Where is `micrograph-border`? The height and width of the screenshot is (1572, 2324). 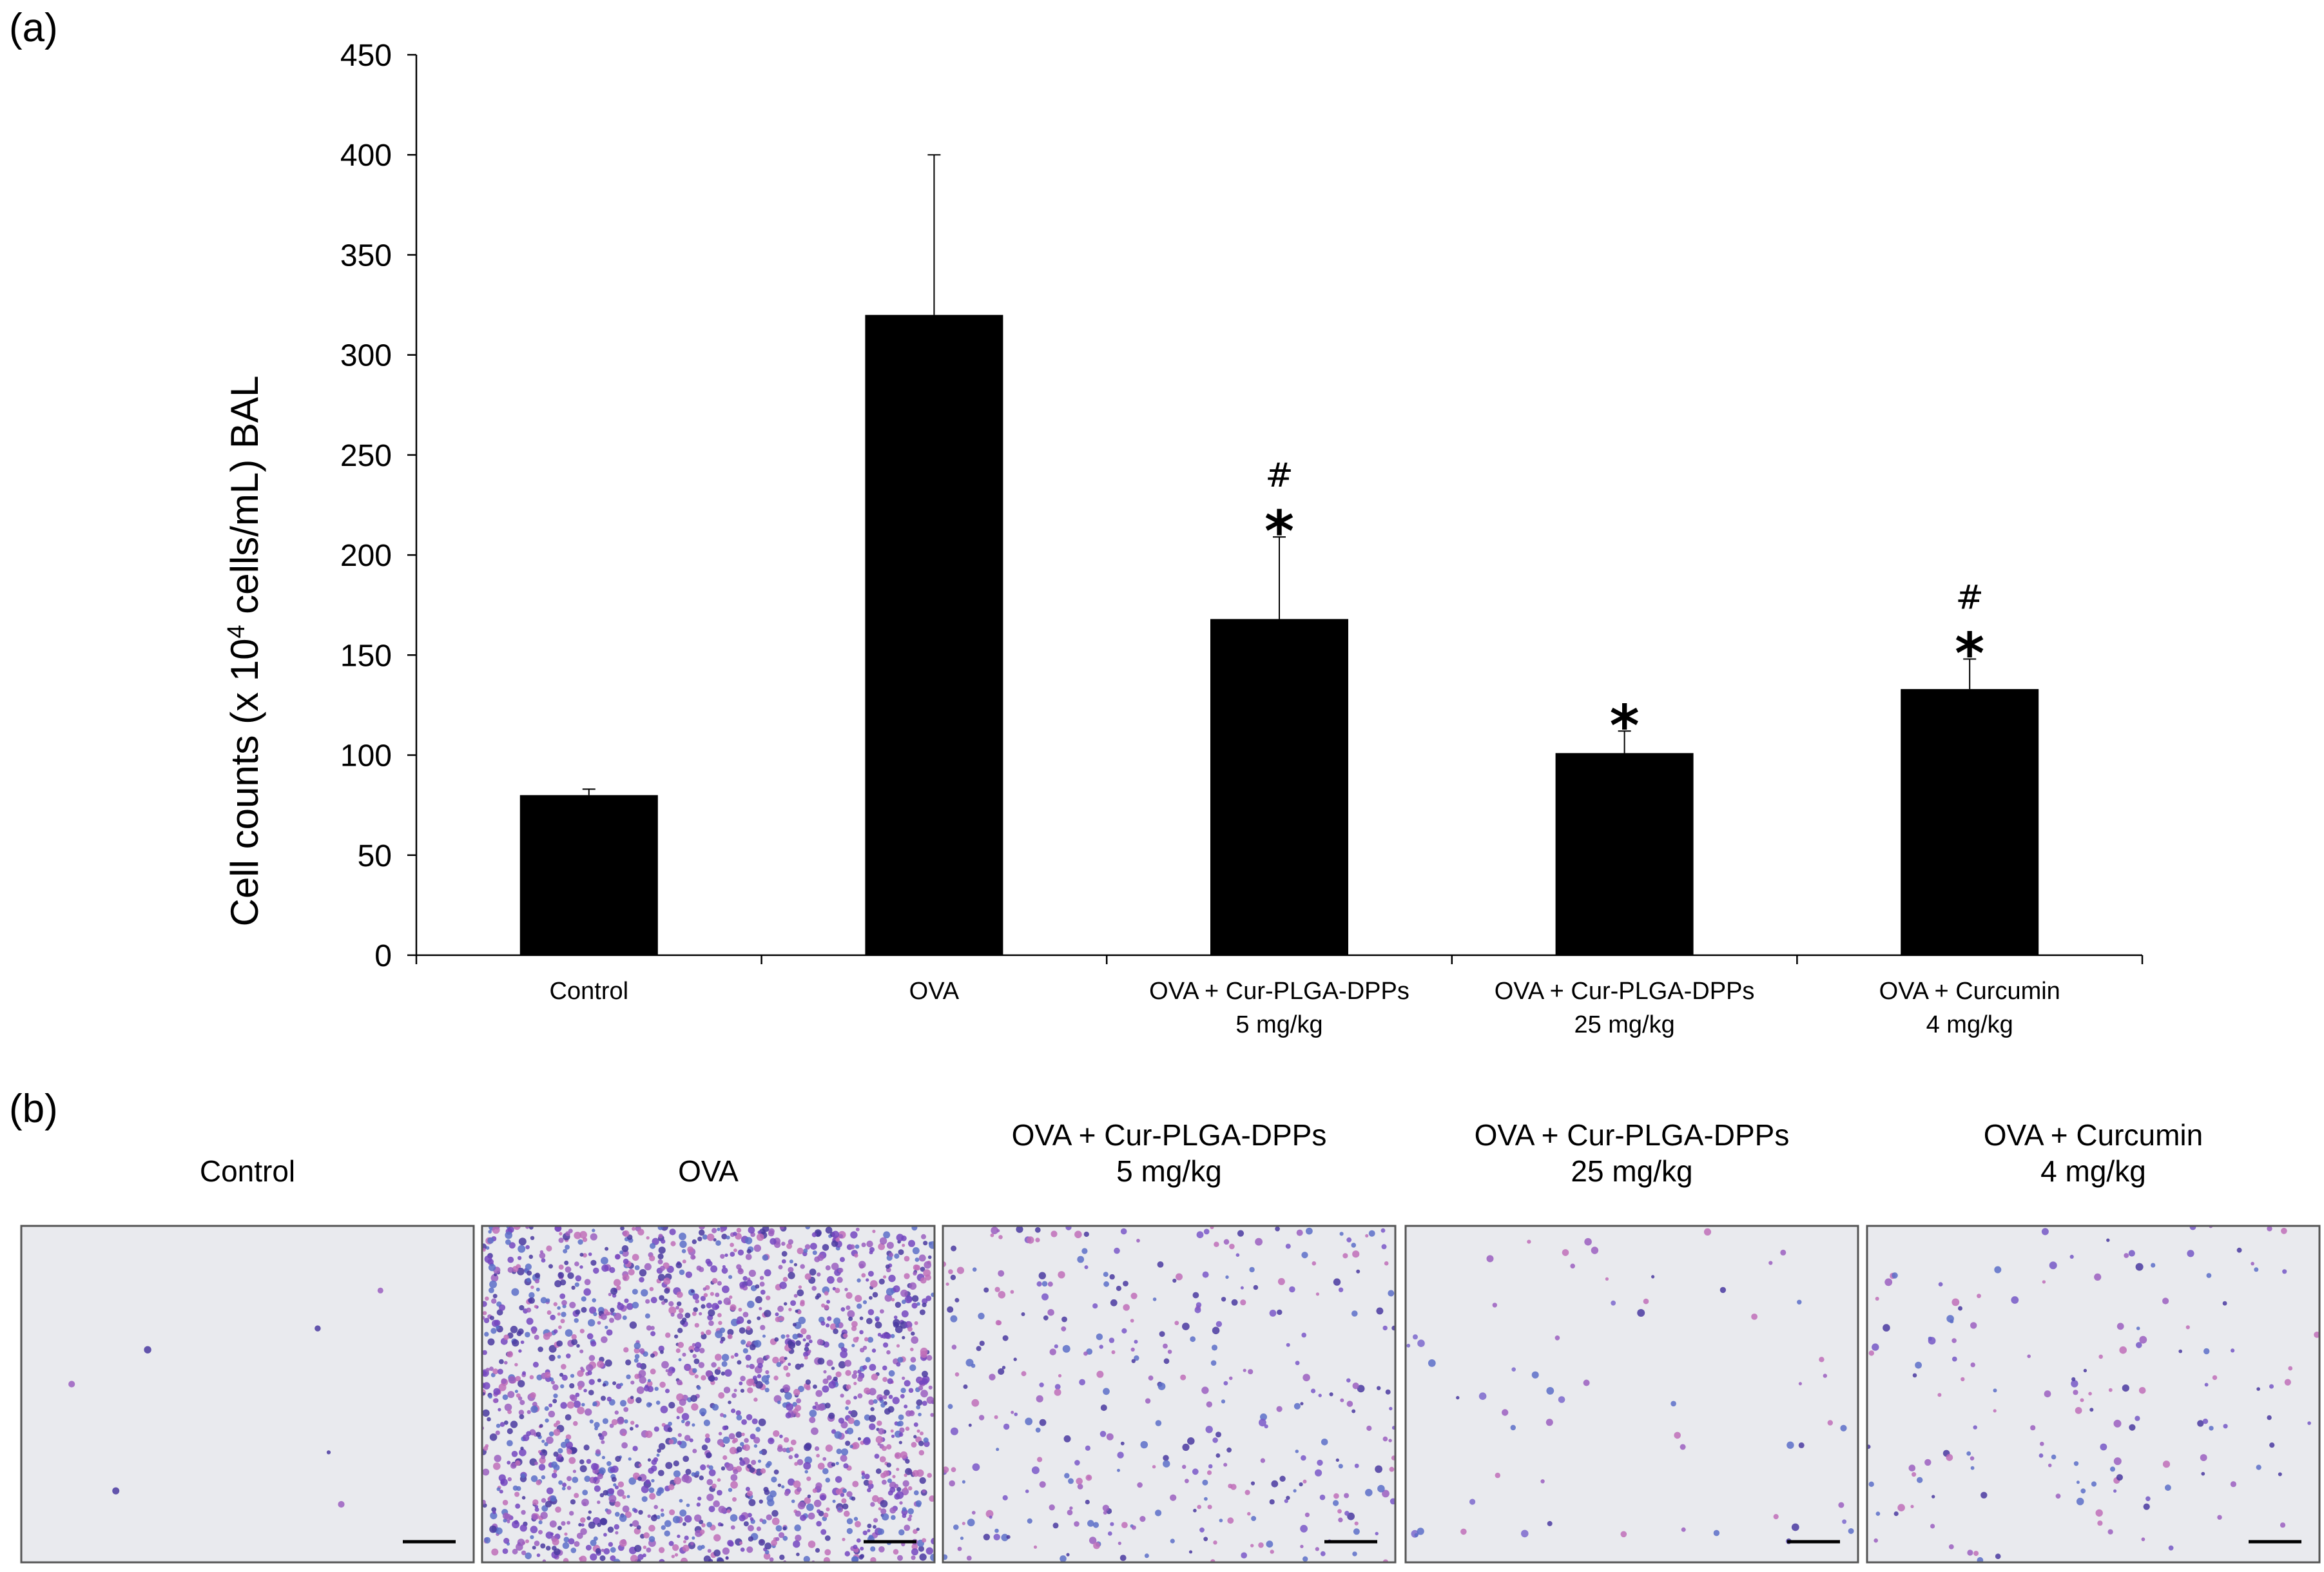
micrograph-border is located at coordinates (1169, 1394).